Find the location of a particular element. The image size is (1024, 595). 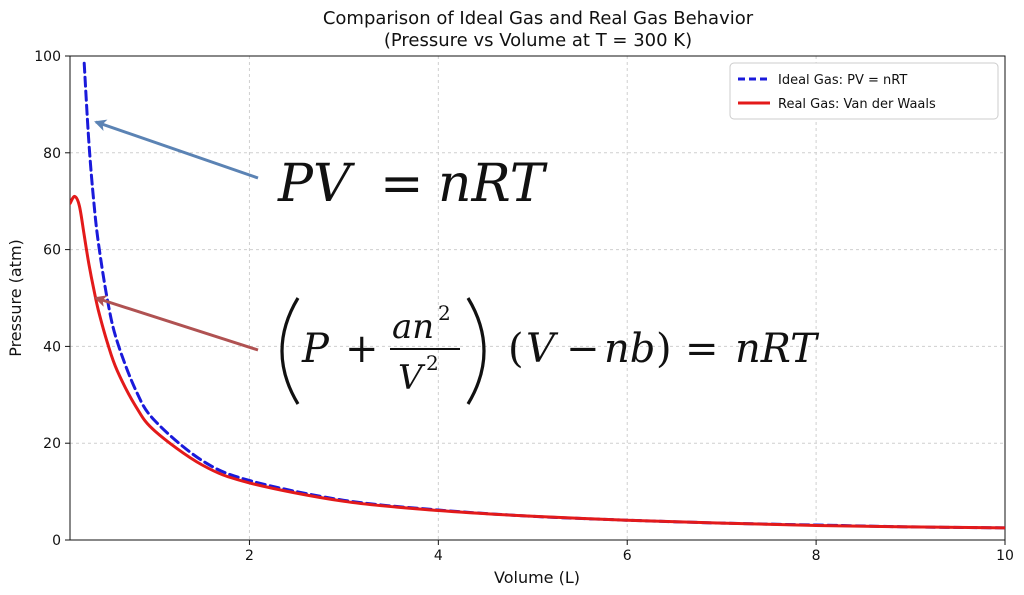

x-tick-label: 2 is located at coordinates (249, 556).